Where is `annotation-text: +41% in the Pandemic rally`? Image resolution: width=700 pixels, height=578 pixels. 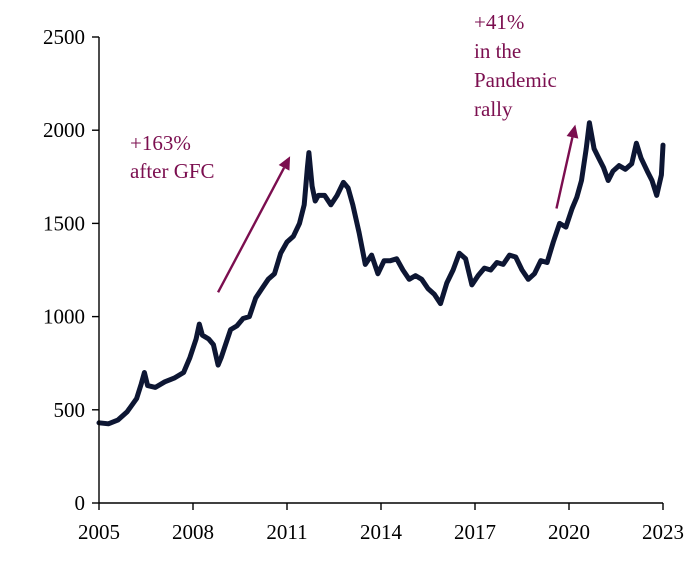
annotation-text: +41% in the Pandemic rally is located at coordinates (515, 65).